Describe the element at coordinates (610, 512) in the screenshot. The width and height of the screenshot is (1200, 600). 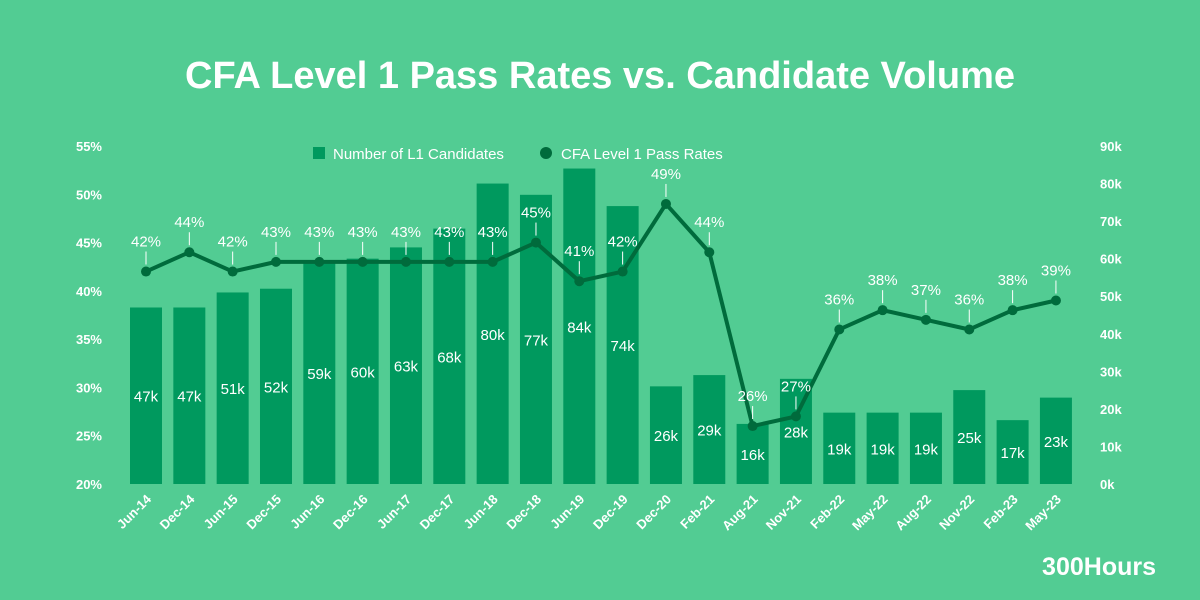
I see `x-axis-tick: Dec-19` at that location.